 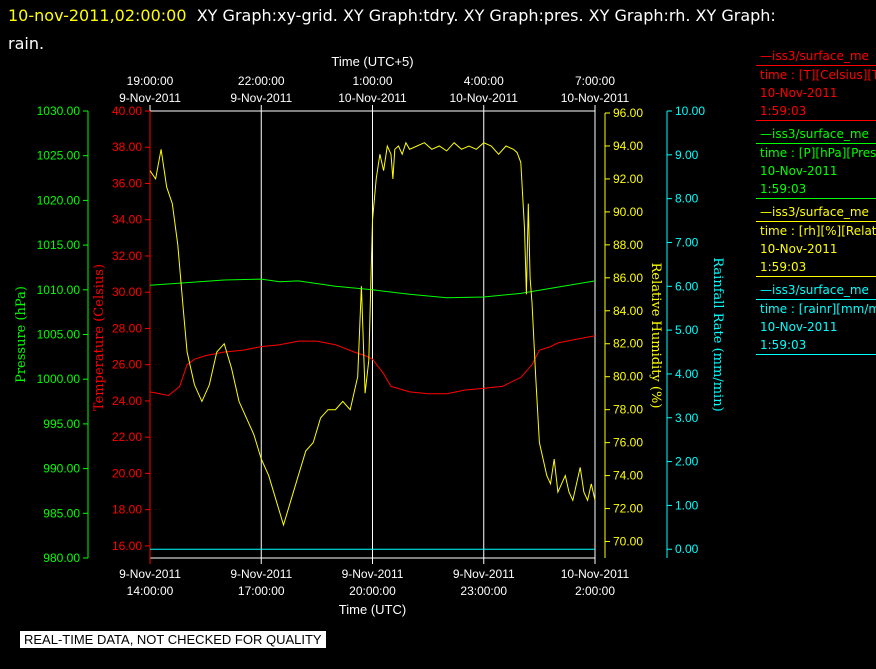 What do you see at coordinates (687, 418) in the screenshot?
I see `y-tick-label: 3.00` at bounding box center [687, 418].